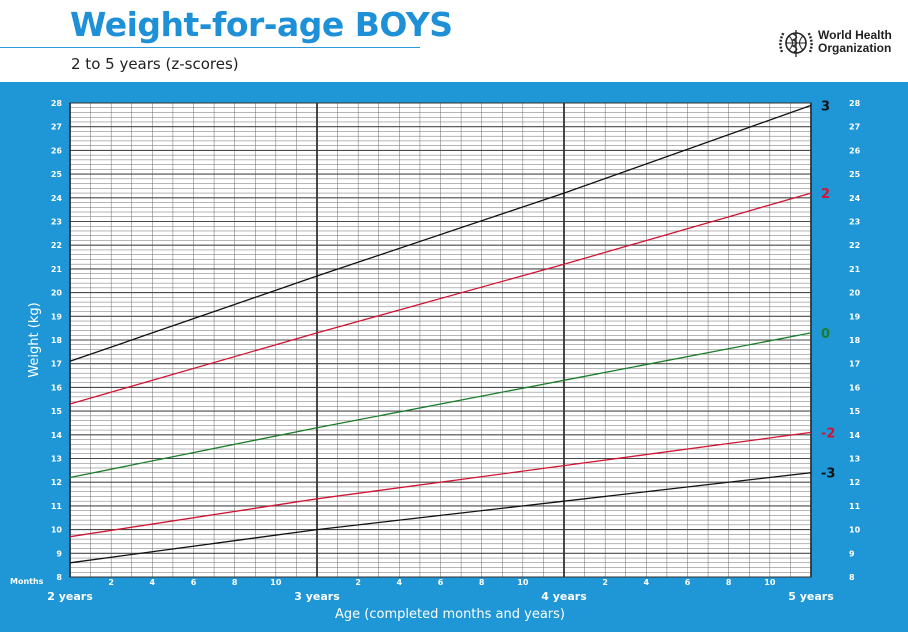 This screenshot has height=632, width=908. Describe the element at coordinates (855, 269) in the screenshot. I see `y-tick-label-right: 21` at that location.